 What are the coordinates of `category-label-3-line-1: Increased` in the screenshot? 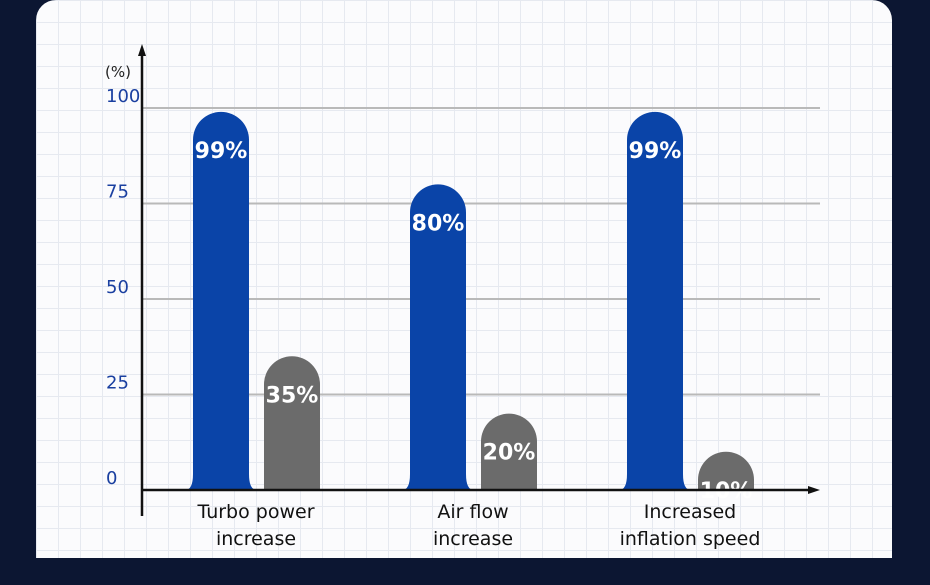 It's located at (690, 512).